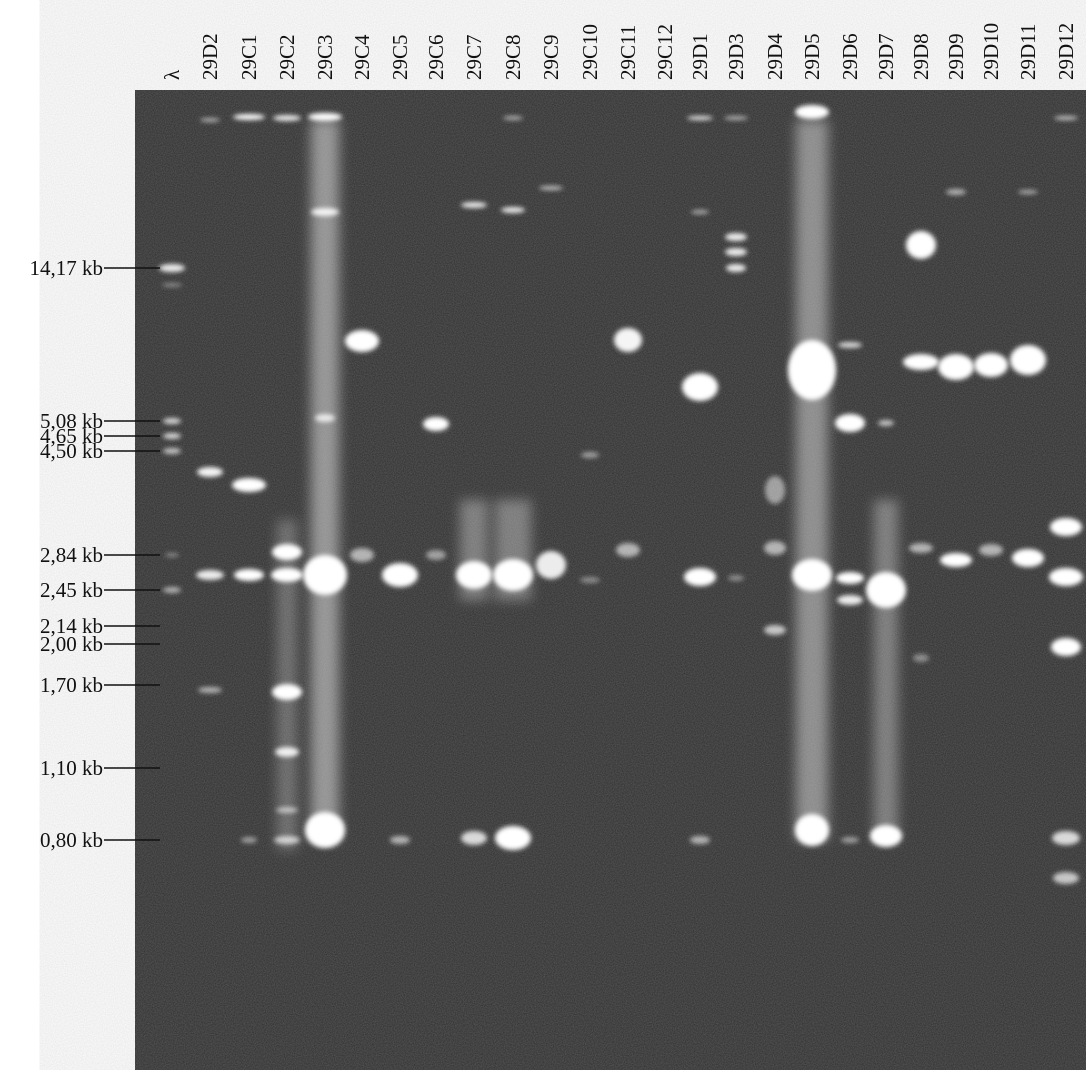 This screenshot has width=1086, height=1070. Describe the element at coordinates (249, 57) in the screenshot. I see `lane-label: 29C1` at that location.